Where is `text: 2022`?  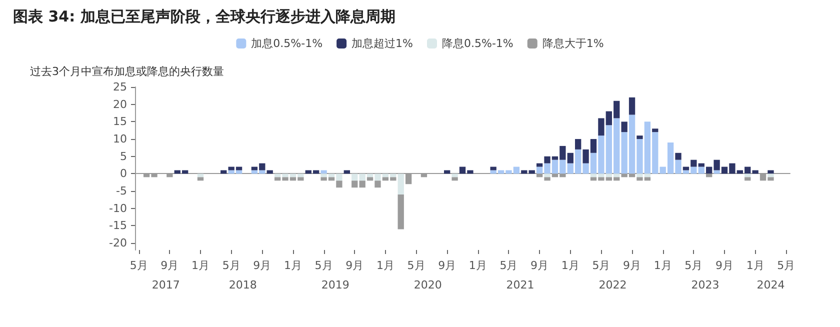 text: 2022 is located at coordinates (612, 285).